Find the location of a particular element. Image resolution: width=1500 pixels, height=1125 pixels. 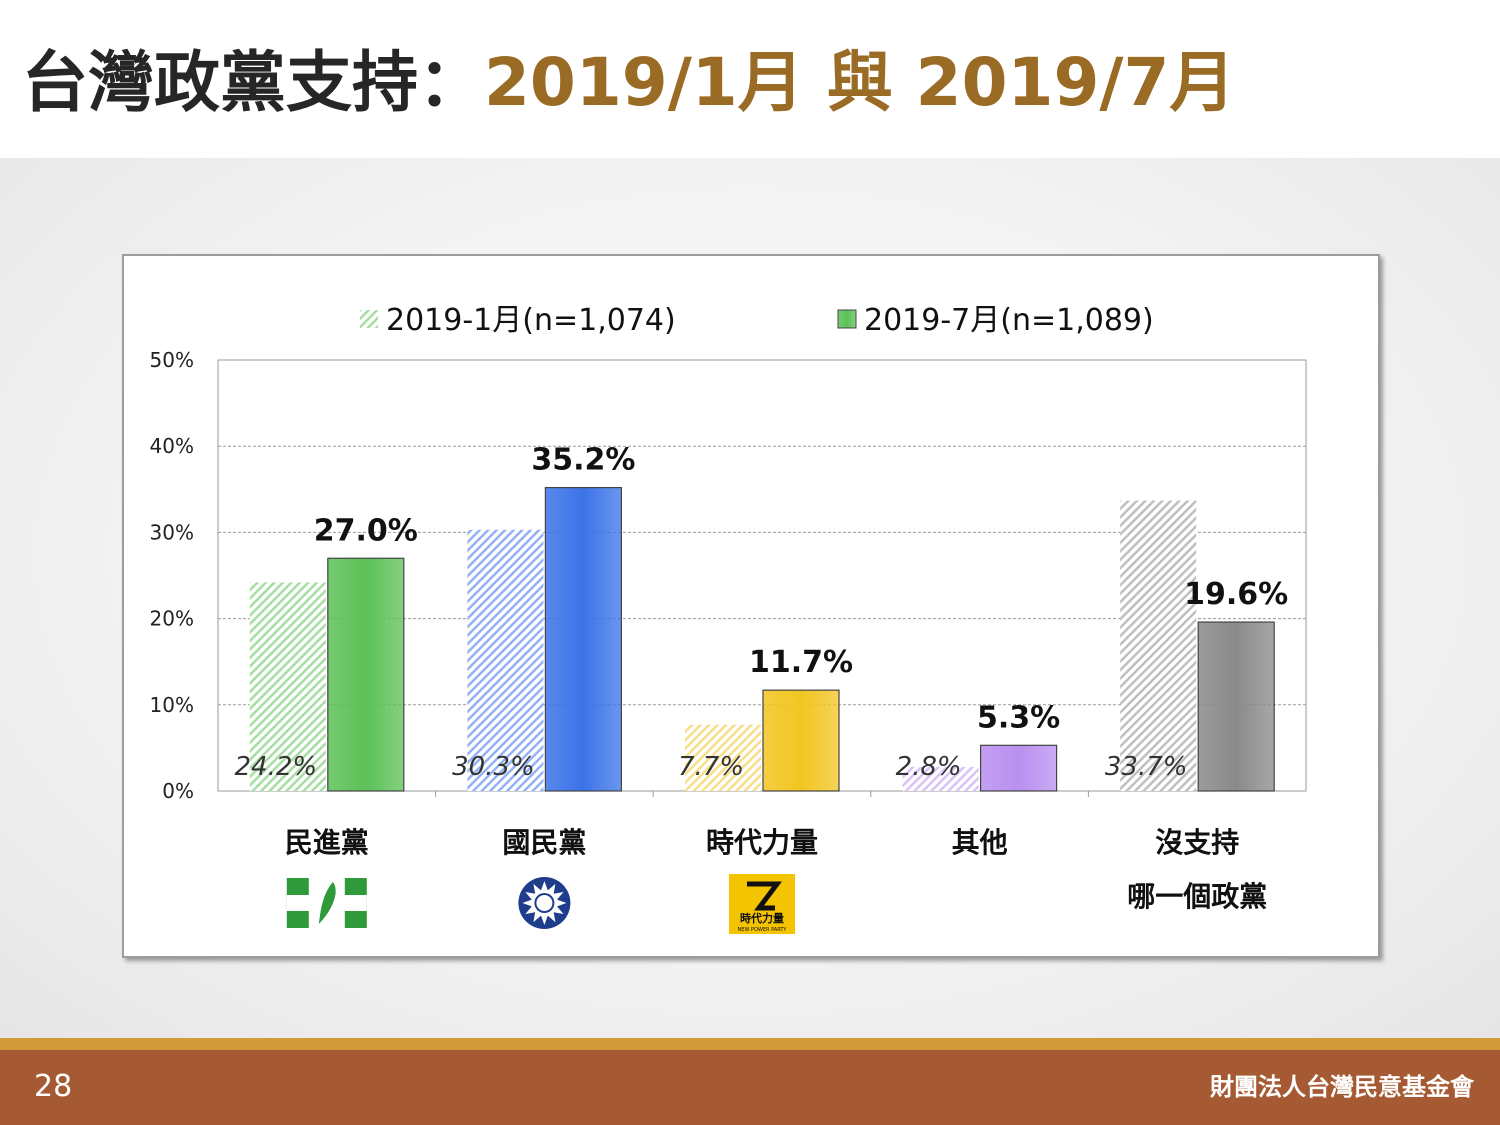

legend-label-1: 2019-1月(n=1,074) is located at coordinates (531, 320).